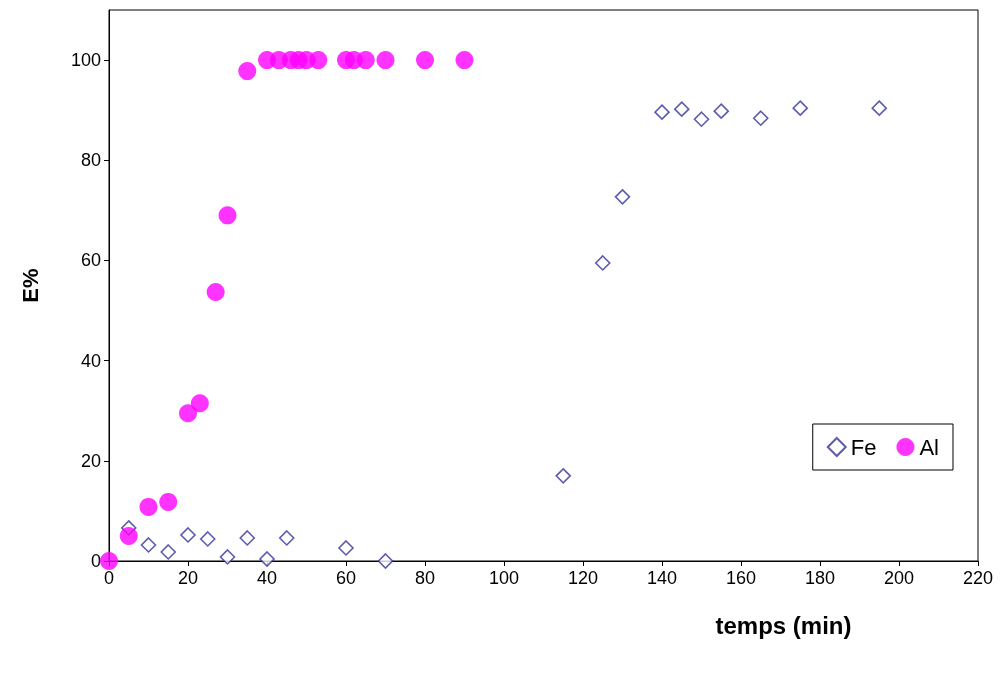  I want to click on x-tick-label: 140, so click(662, 578).